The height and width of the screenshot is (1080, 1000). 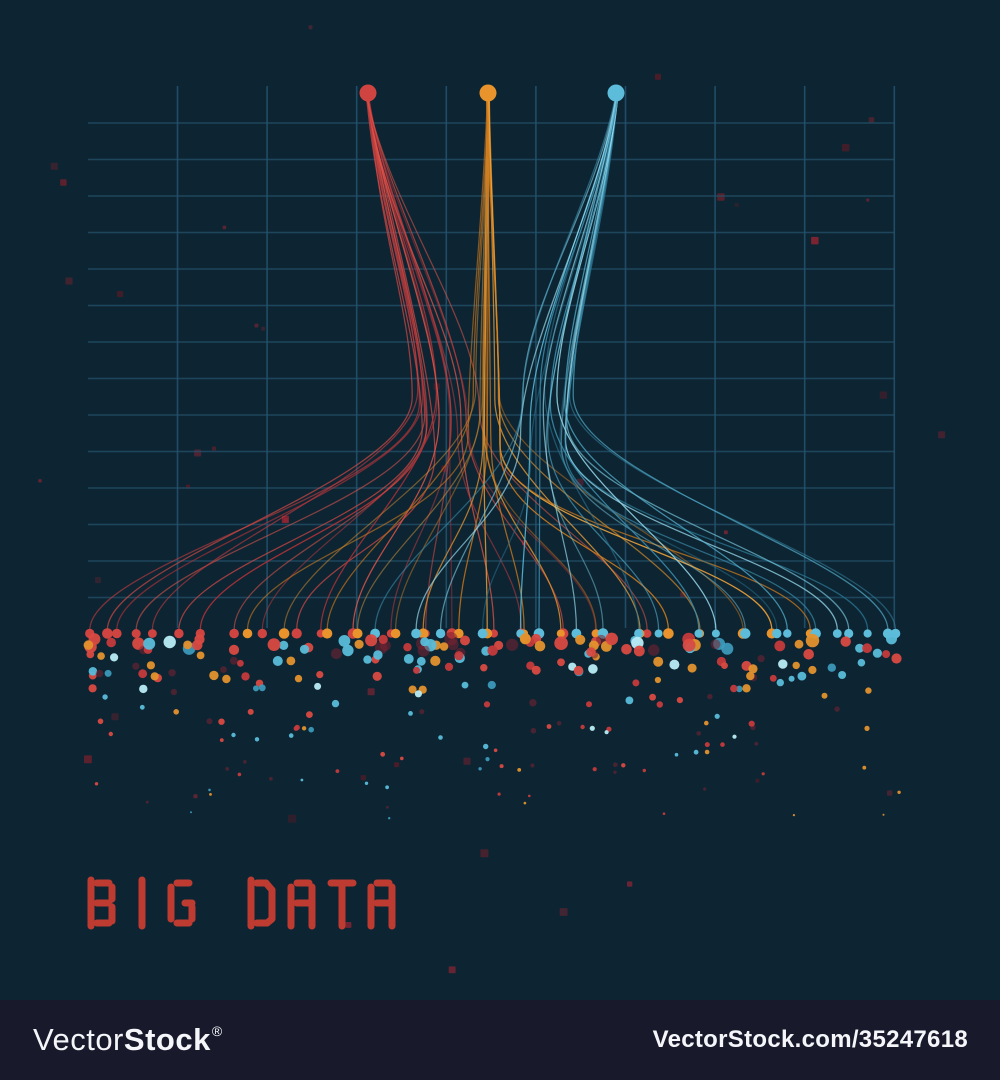 I want to click on stream-origin-dots, so click(x=492, y=93).